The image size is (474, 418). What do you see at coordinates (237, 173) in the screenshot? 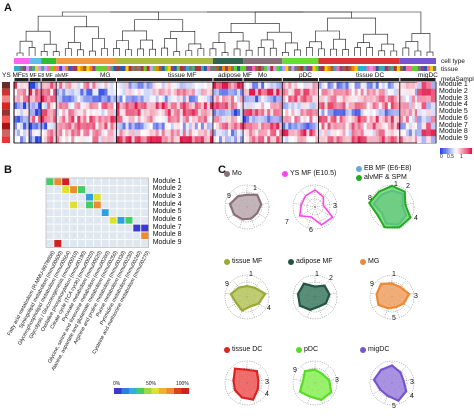
I see `radar-title-text: Mo` at bounding box center [237, 173].